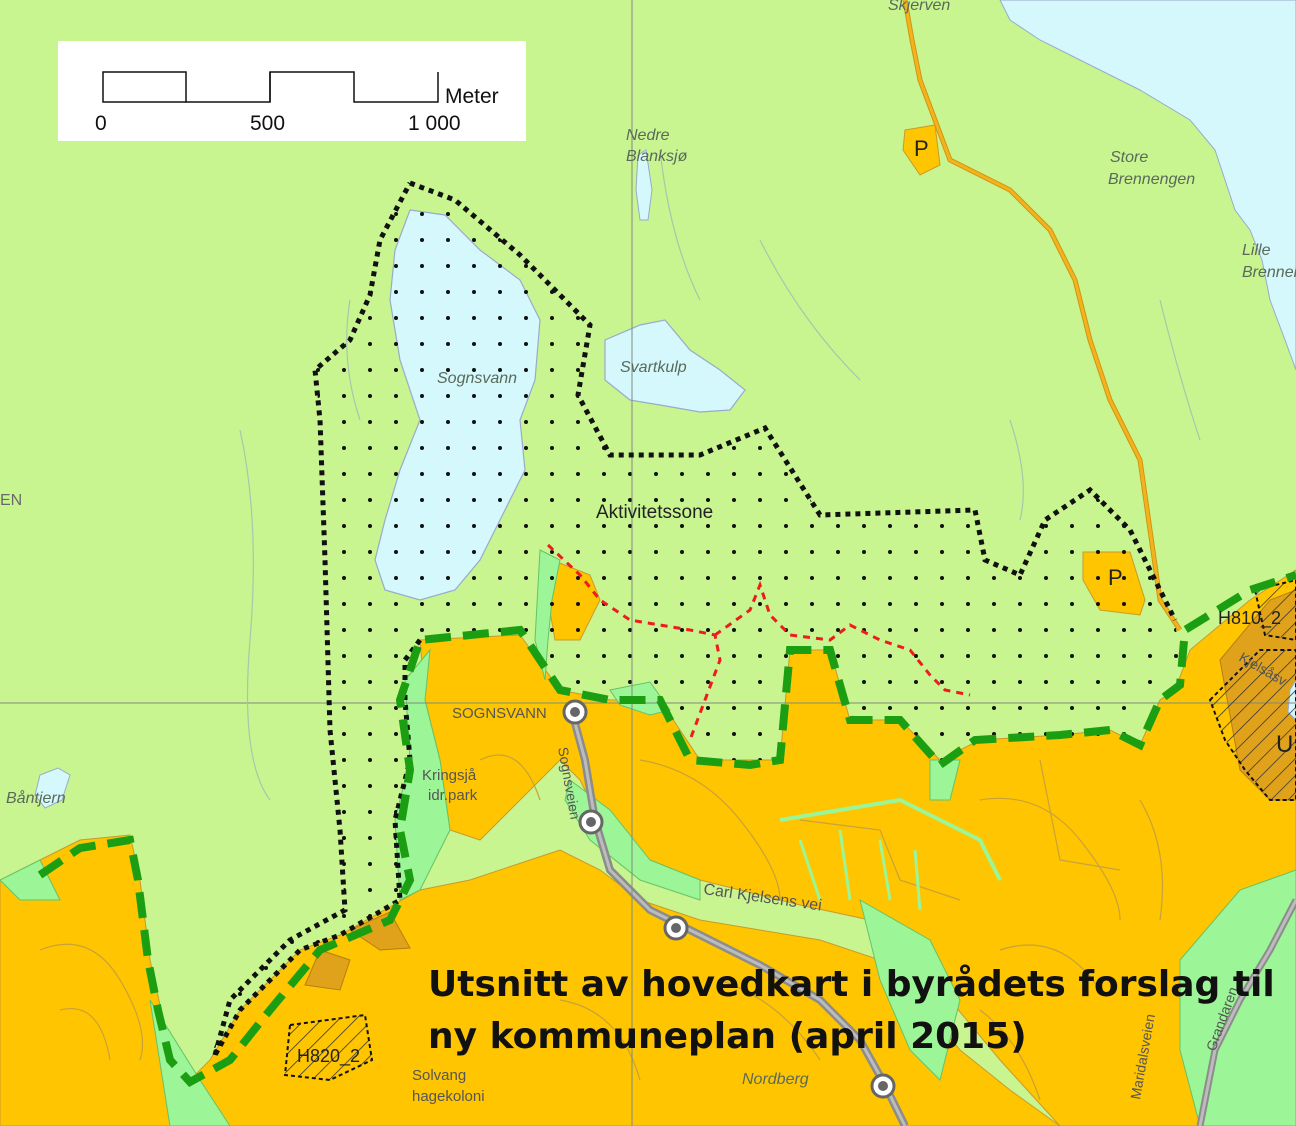 Image resolution: width=1296 pixels, height=1126 pixels. What do you see at coordinates (1252, 725) in the screenshot?
I see `u-zone` at bounding box center [1252, 725].